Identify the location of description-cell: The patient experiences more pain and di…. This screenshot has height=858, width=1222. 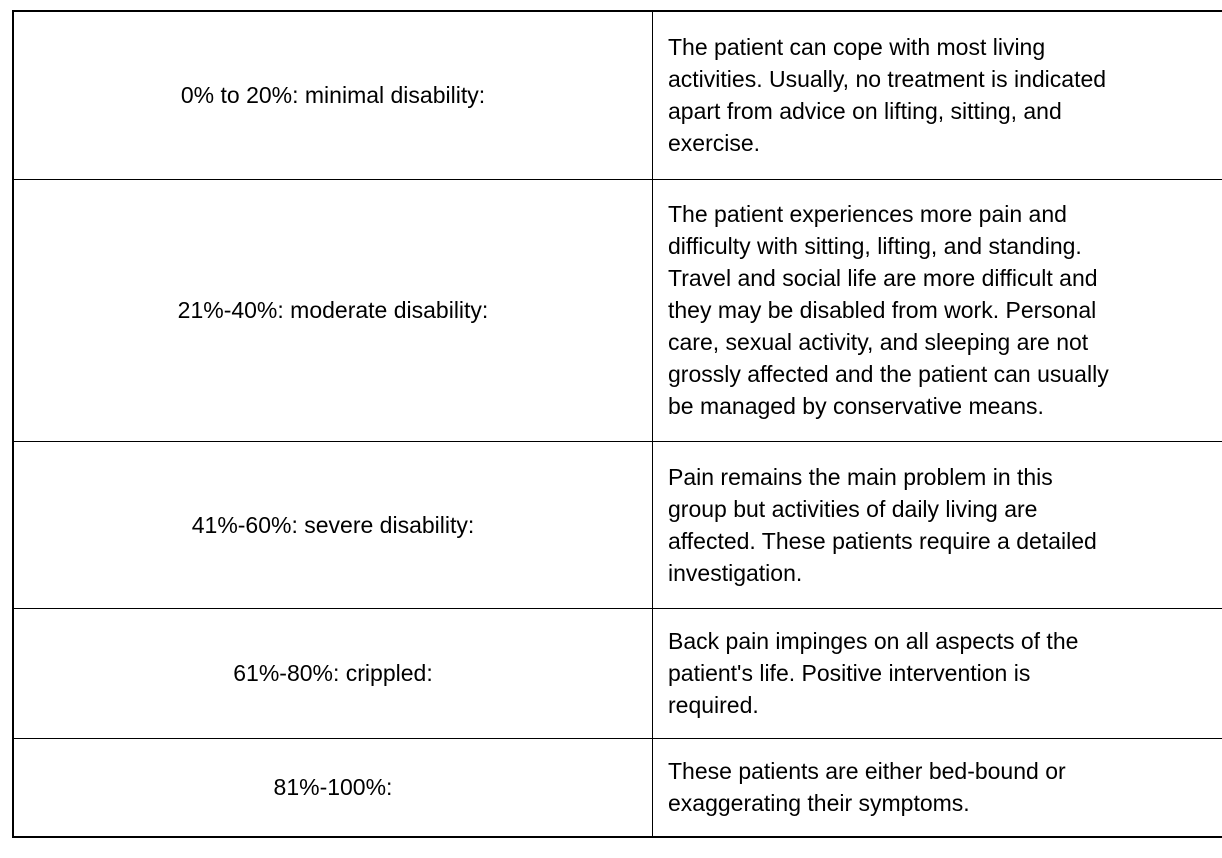
(937, 310).